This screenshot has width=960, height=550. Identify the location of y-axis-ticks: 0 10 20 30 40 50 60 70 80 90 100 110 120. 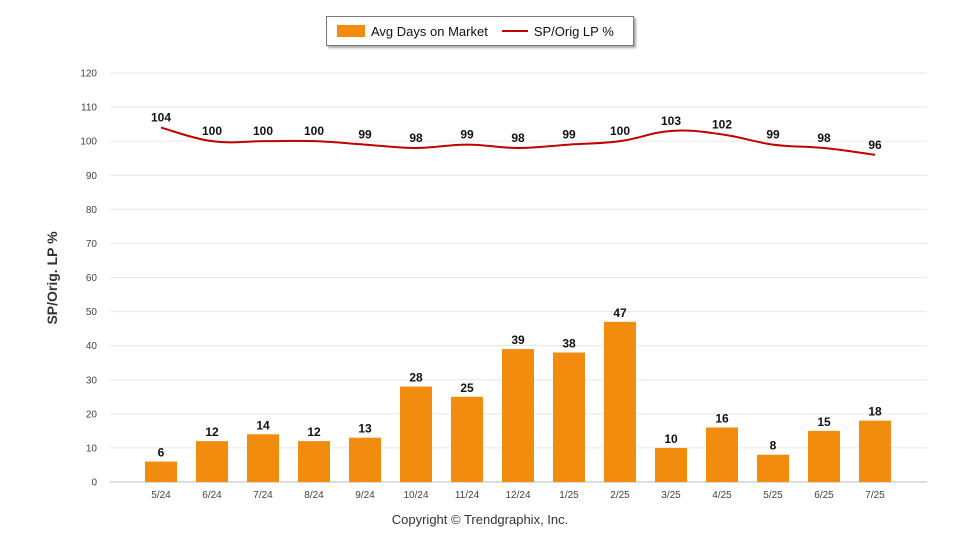
(88, 279).